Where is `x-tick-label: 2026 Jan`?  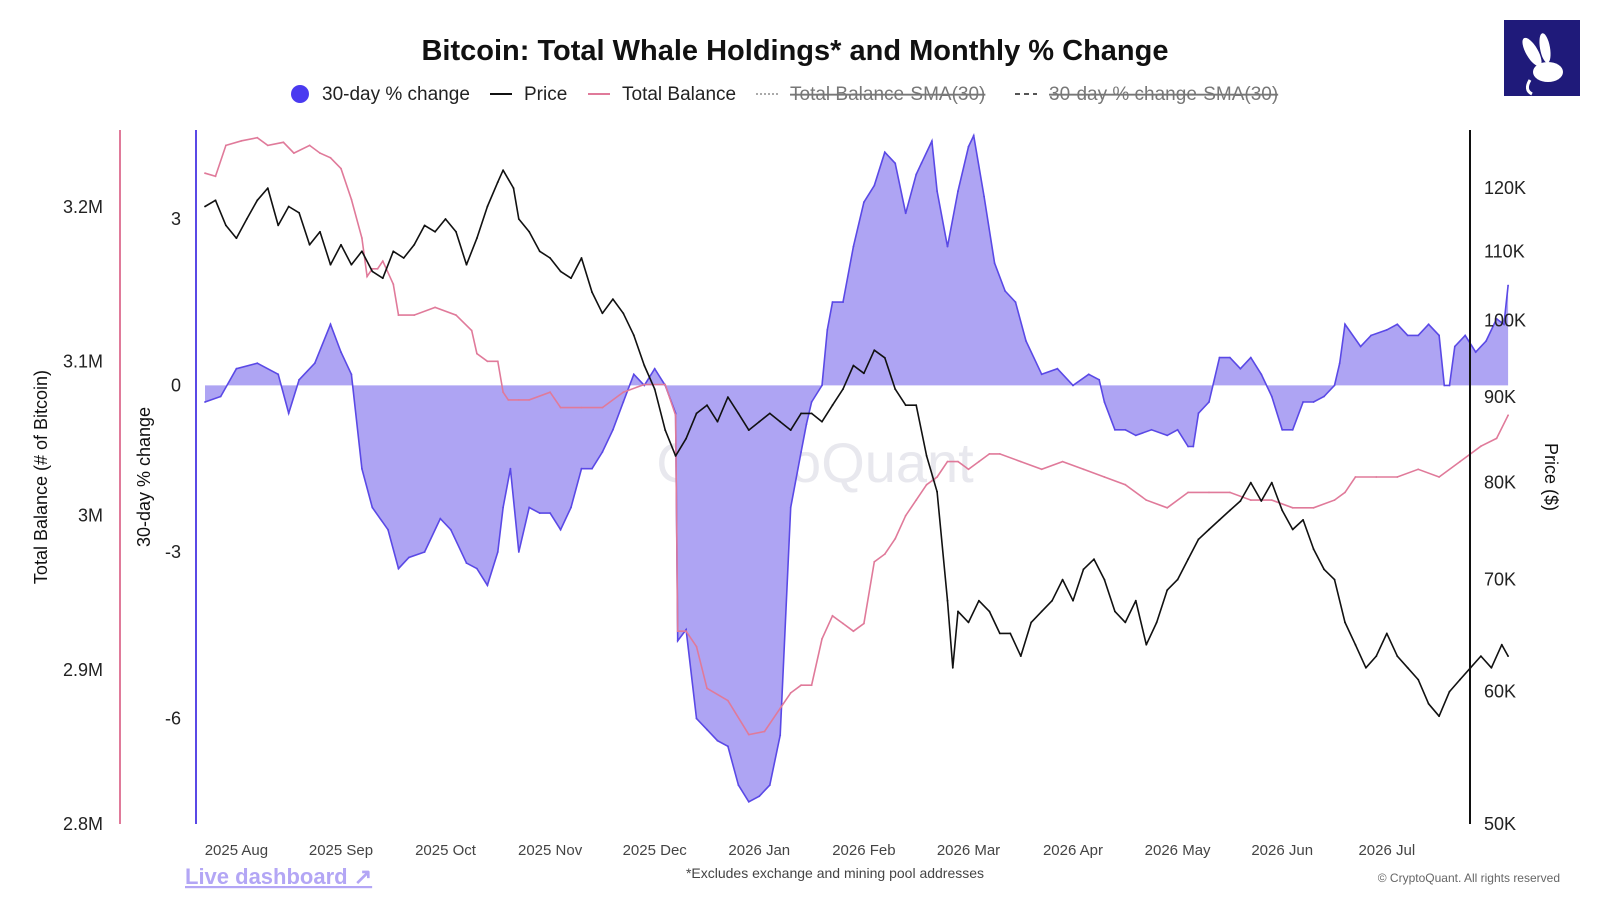
x-tick-label: 2026 Jan is located at coordinates (759, 850).